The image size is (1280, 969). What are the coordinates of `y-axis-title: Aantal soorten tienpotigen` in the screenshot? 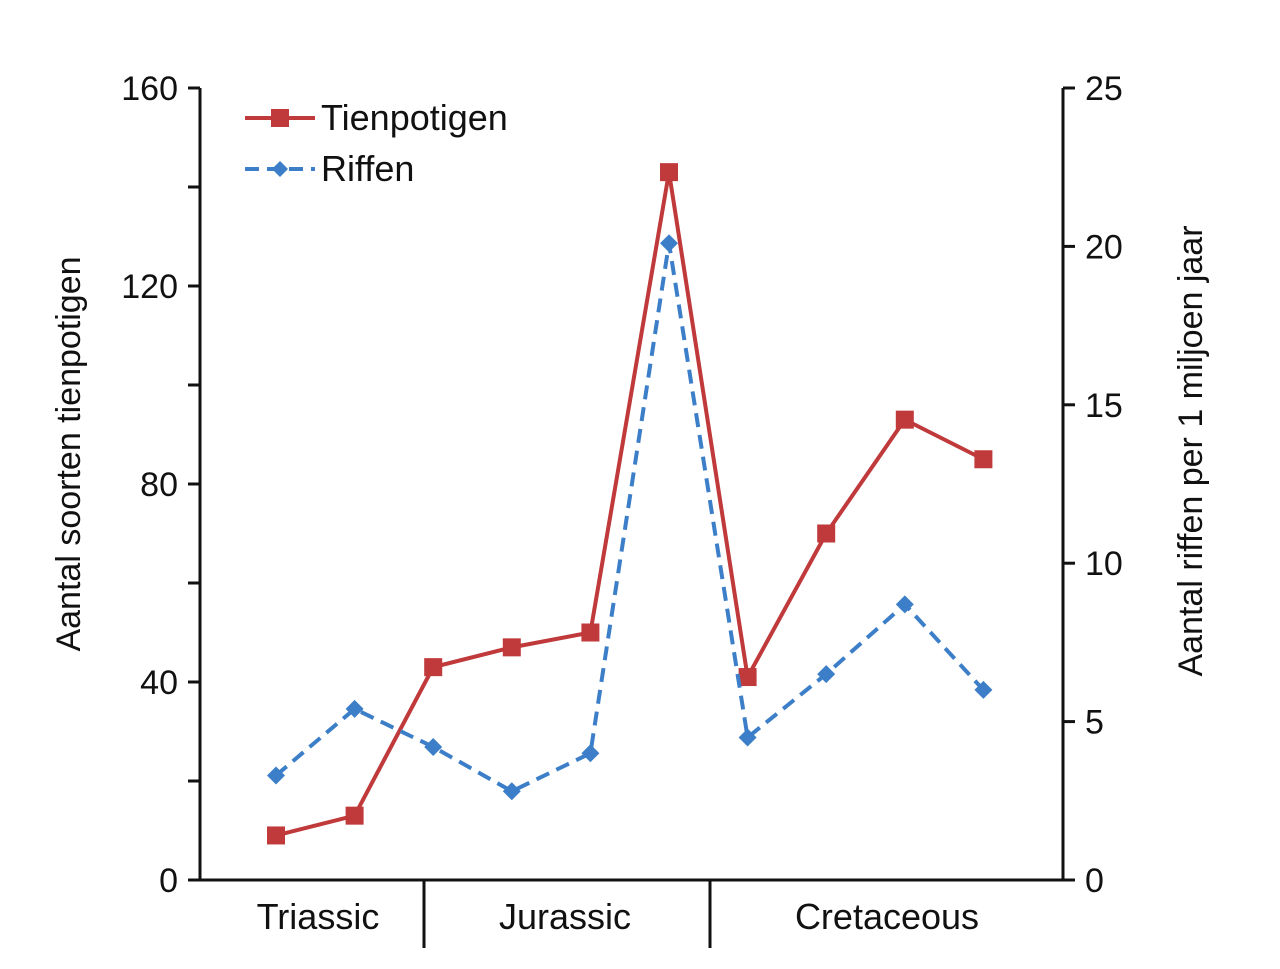 It's located at (69, 453).